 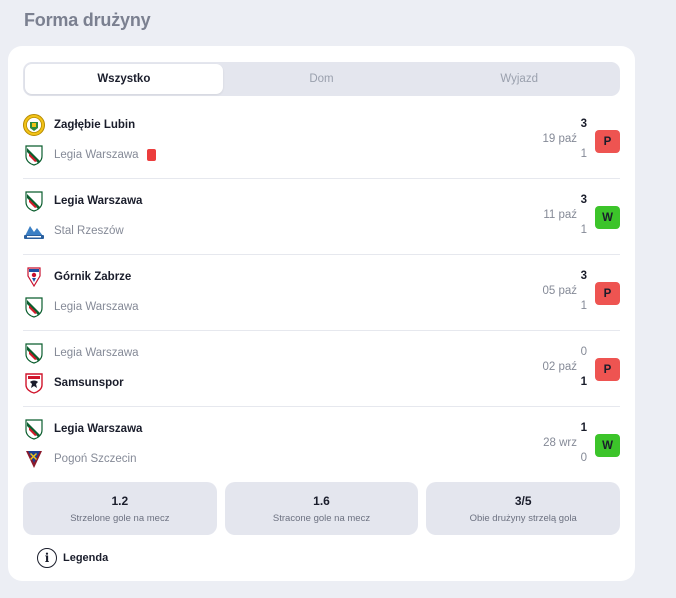 I want to click on team-name: Samsunspor, so click(x=89, y=383).